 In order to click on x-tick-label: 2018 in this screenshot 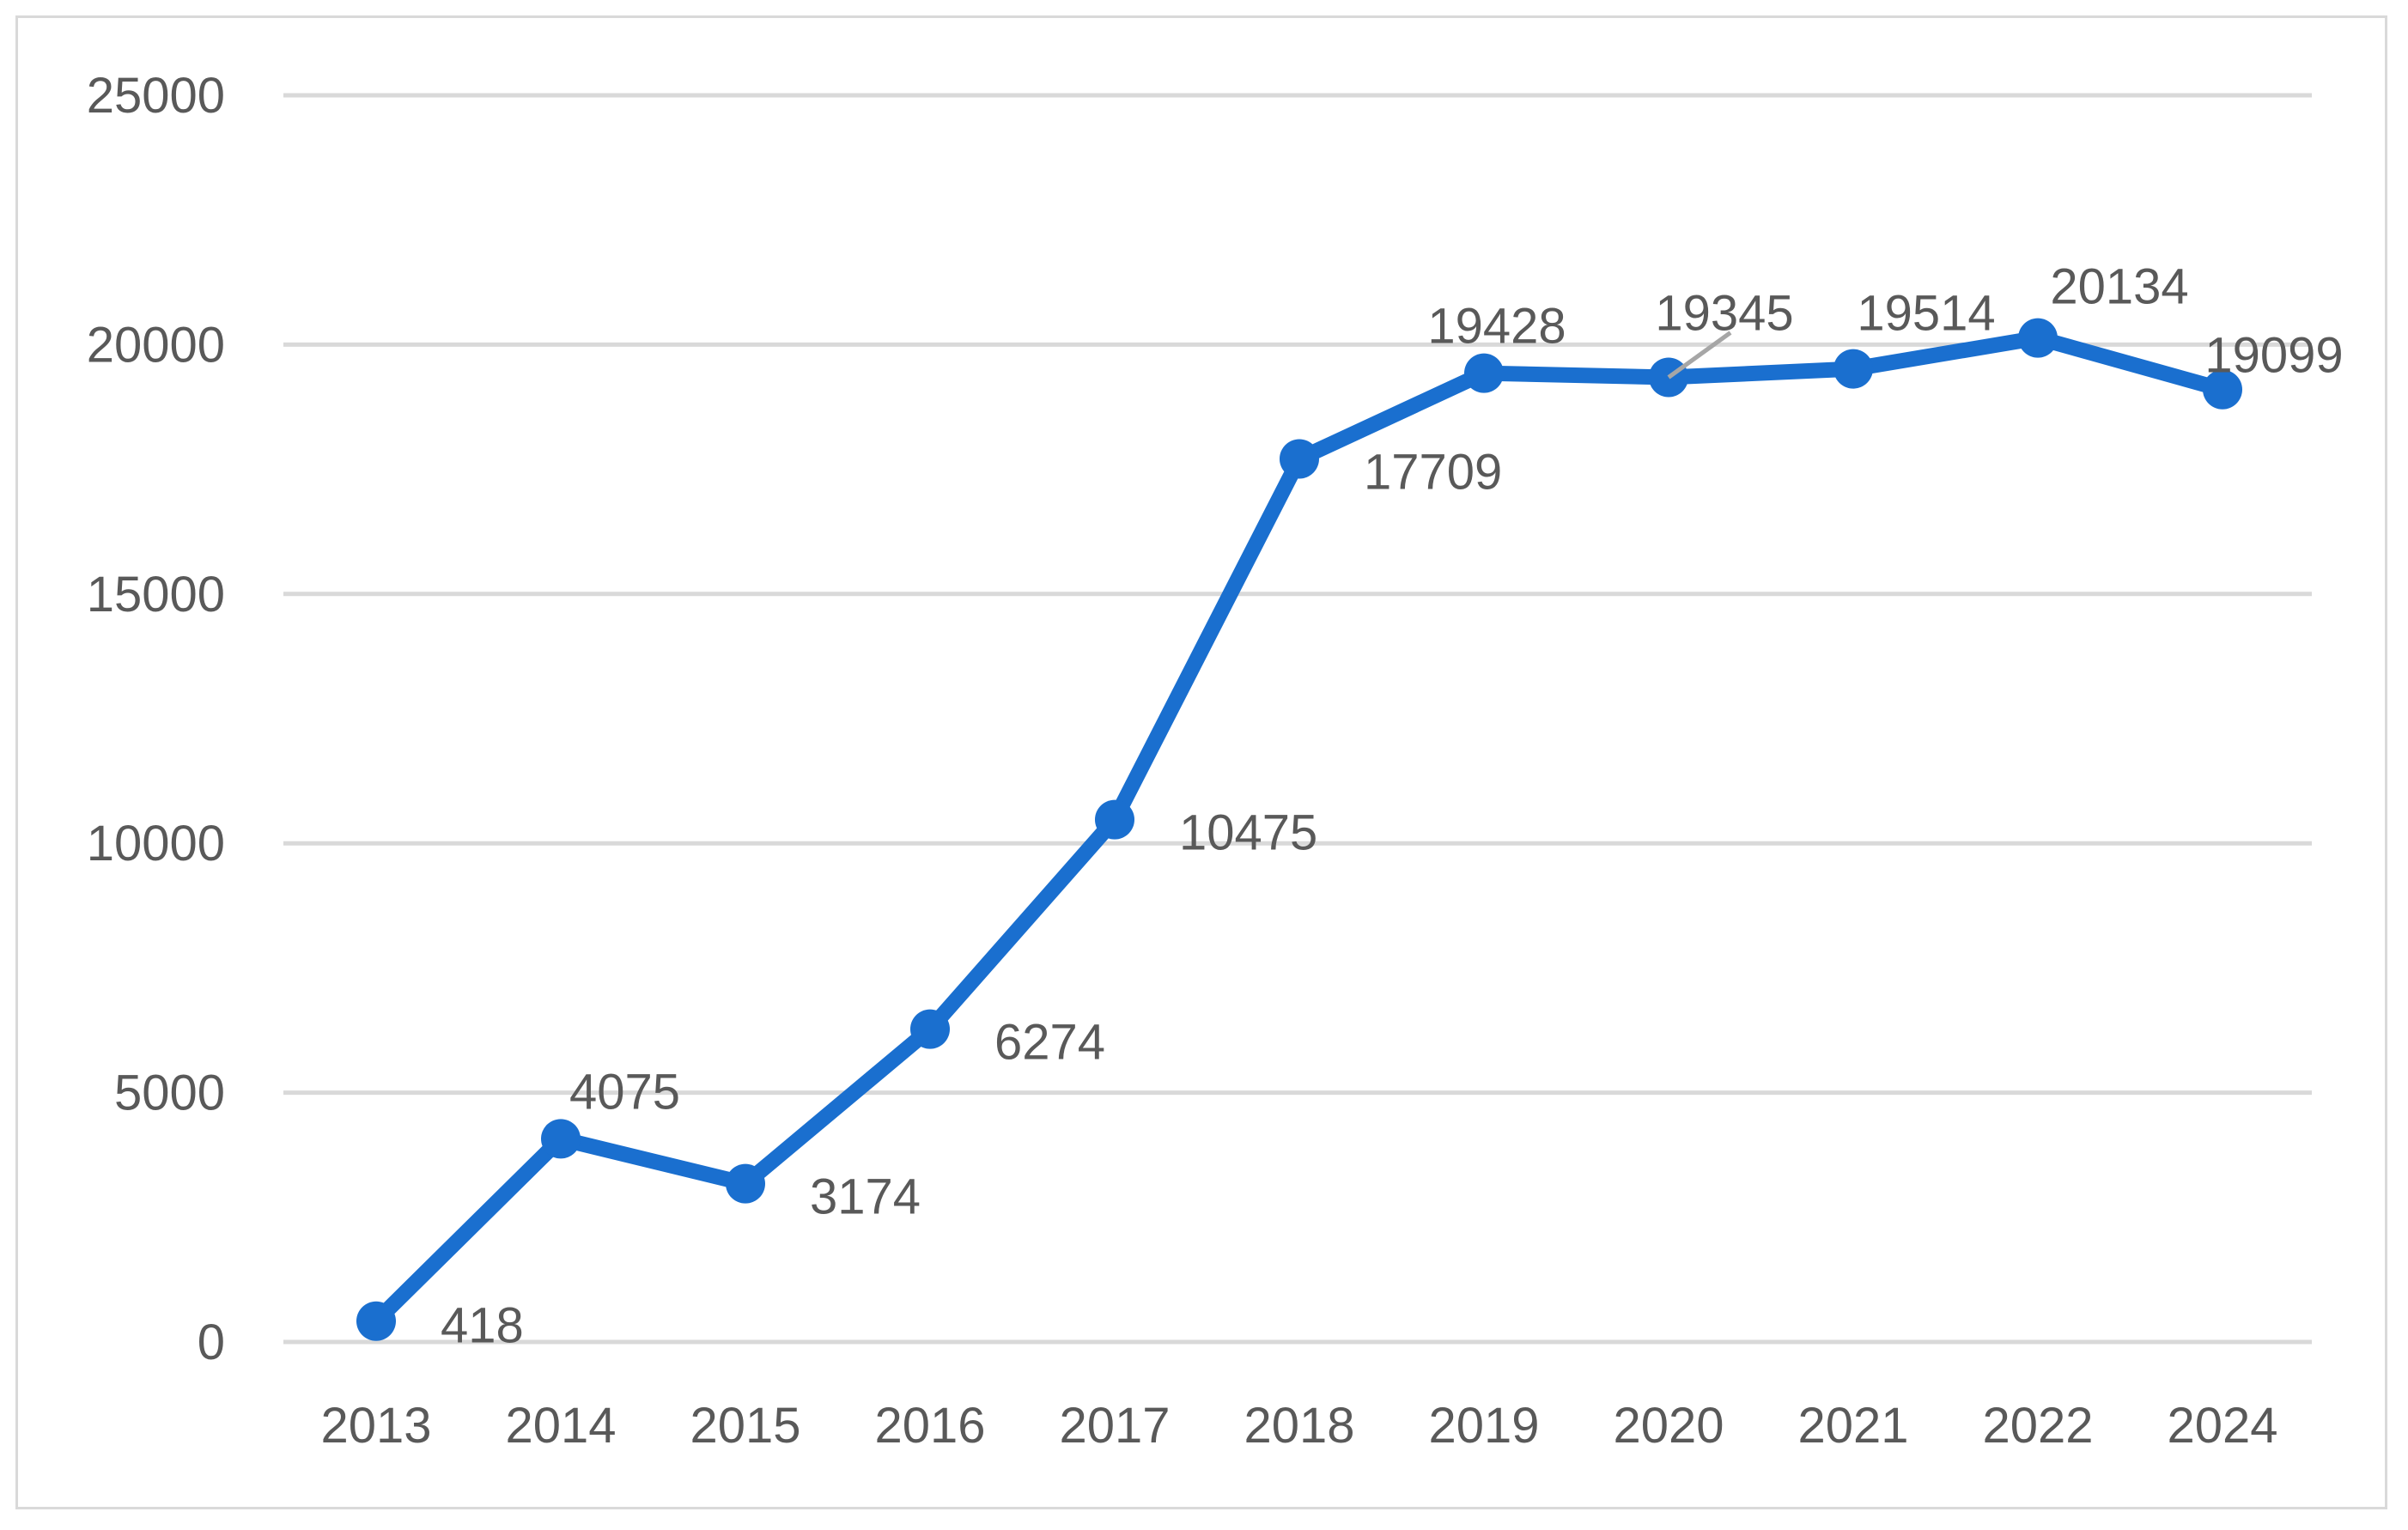, I will do `click(1299, 1426)`.